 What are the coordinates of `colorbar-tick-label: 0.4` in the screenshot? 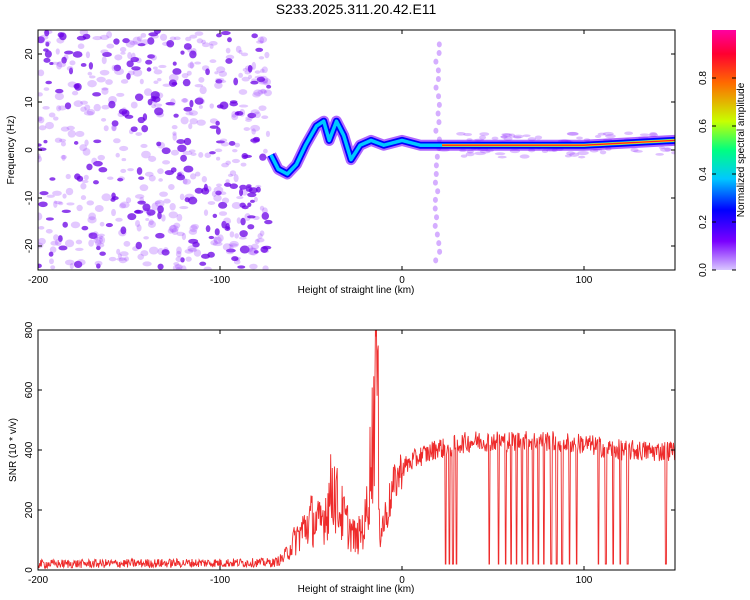 It's located at (703, 174).